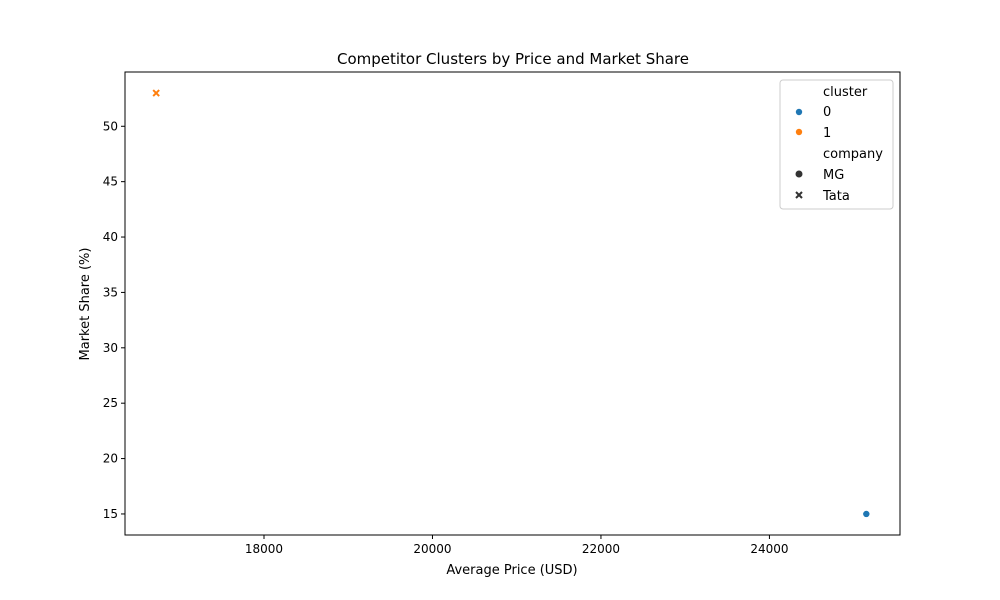  I want to click on legend-cluster-0-marker, so click(799, 112).